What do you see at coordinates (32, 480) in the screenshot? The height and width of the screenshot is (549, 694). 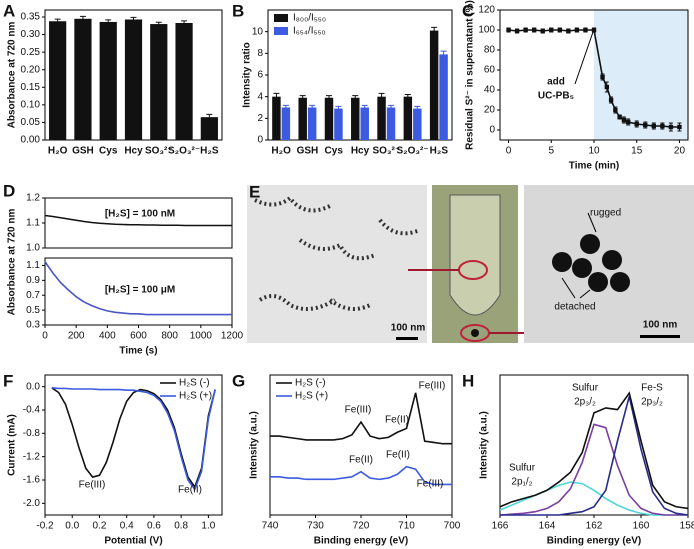 I see `y-tick-label: -1.6` at bounding box center [32, 480].